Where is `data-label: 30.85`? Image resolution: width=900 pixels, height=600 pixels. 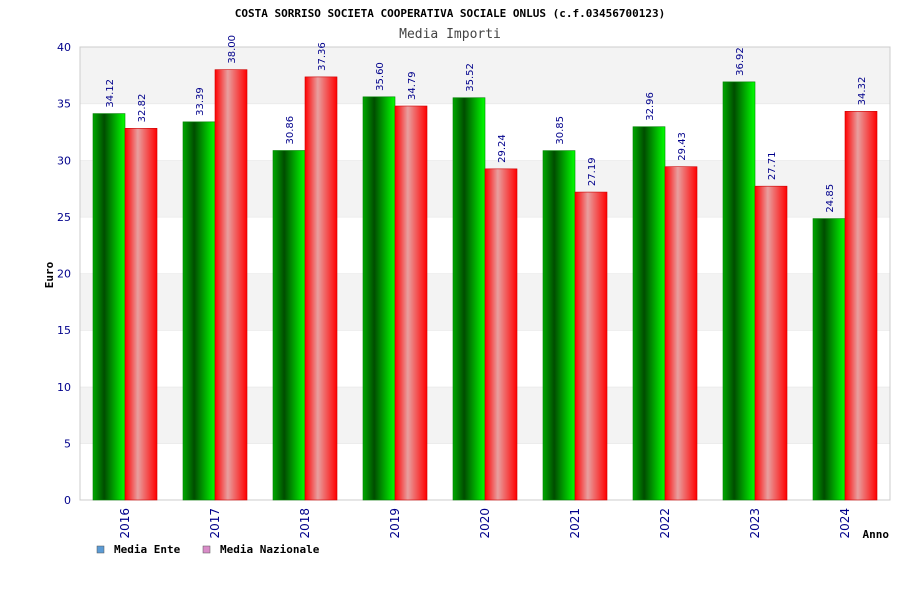 data-label: 30.85 is located at coordinates (560, 130).